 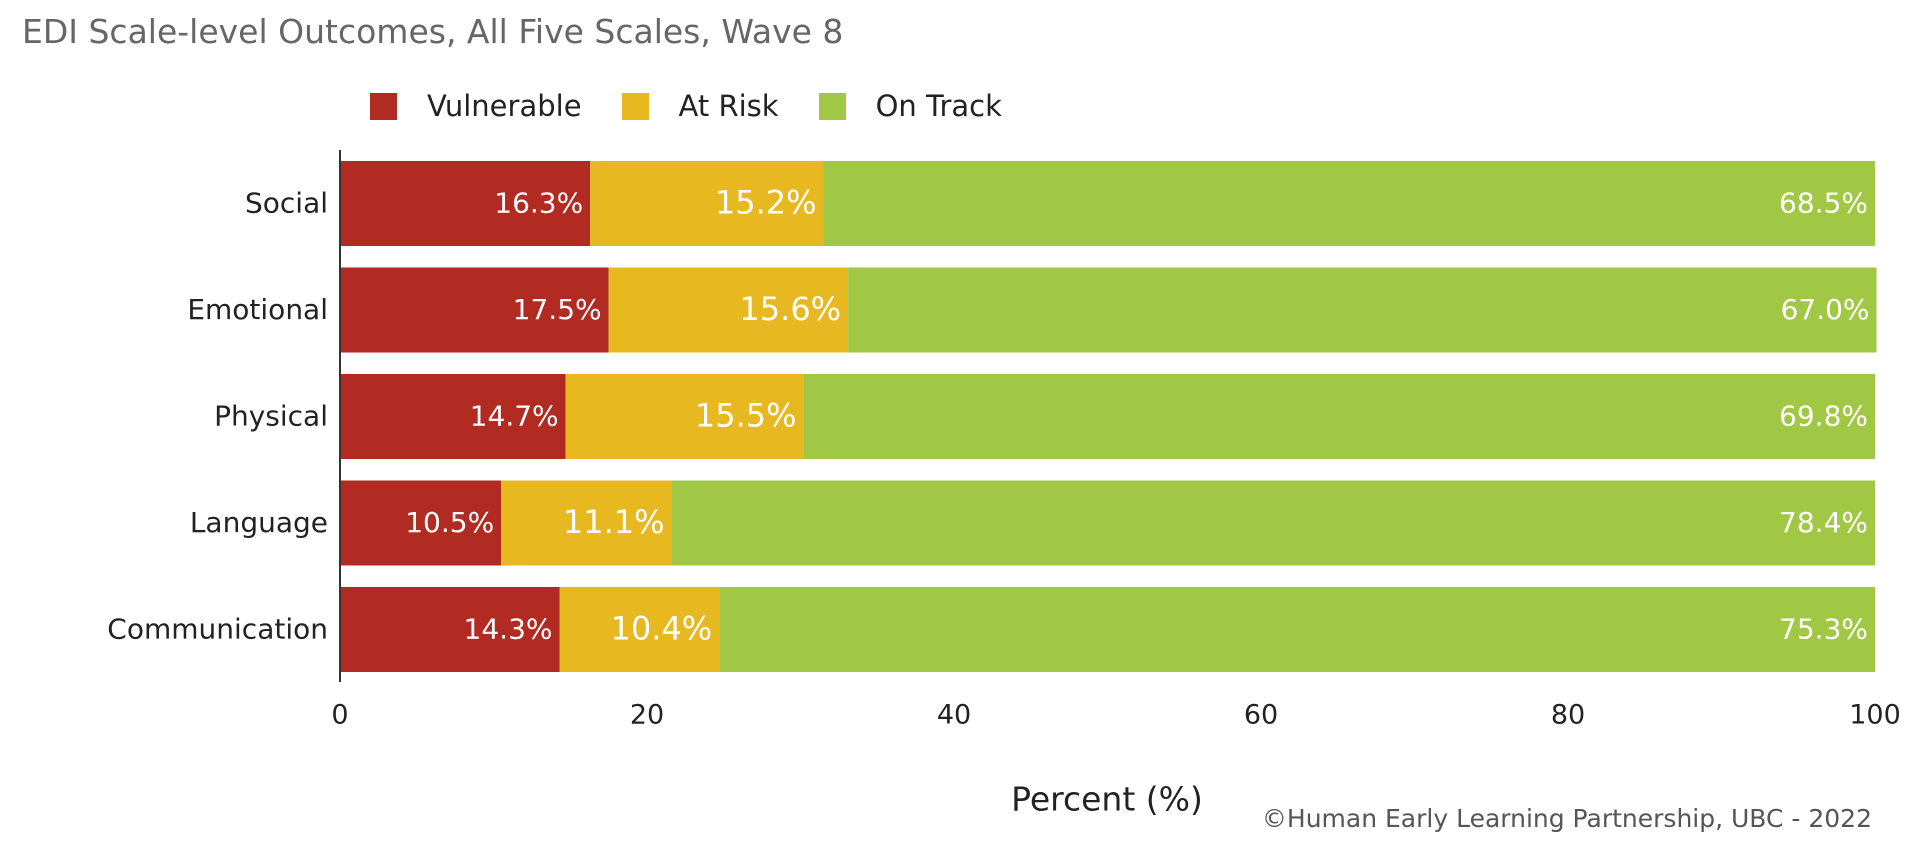 I want to click on data-label-on-track-social: 68.5%, so click(x=1823, y=203).